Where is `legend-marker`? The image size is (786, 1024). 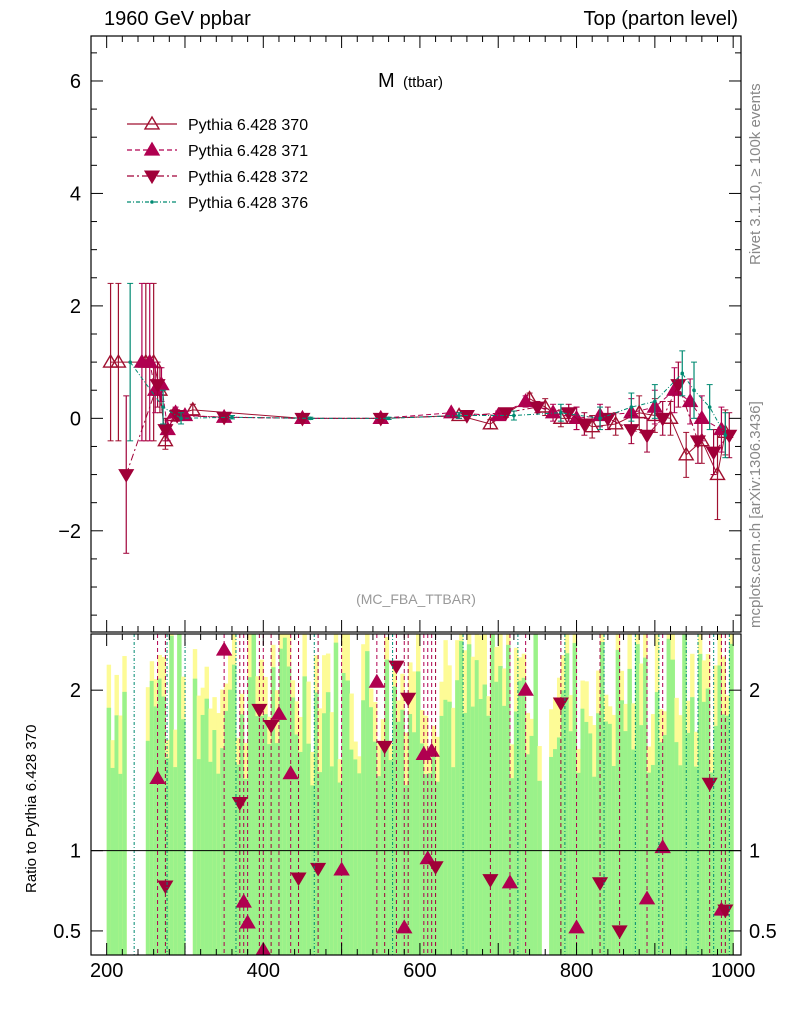 legend-marker is located at coordinates (152, 202).